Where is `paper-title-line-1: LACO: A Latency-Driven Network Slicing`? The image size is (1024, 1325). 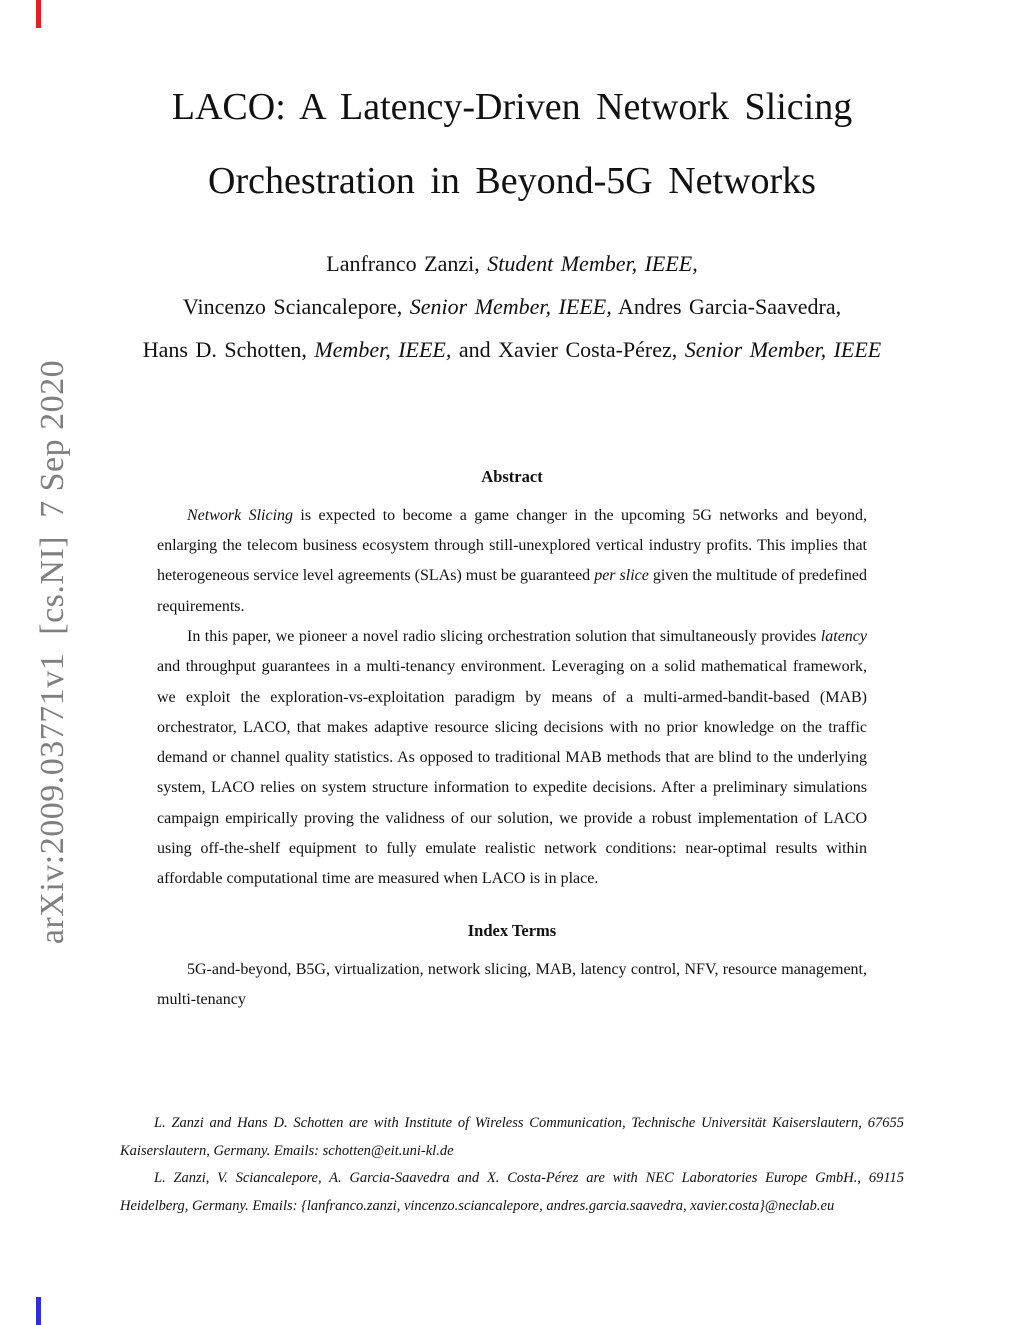 paper-title-line-1: LACO: A Latency-Driven Network Slicing is located at coordinates (512, 107).